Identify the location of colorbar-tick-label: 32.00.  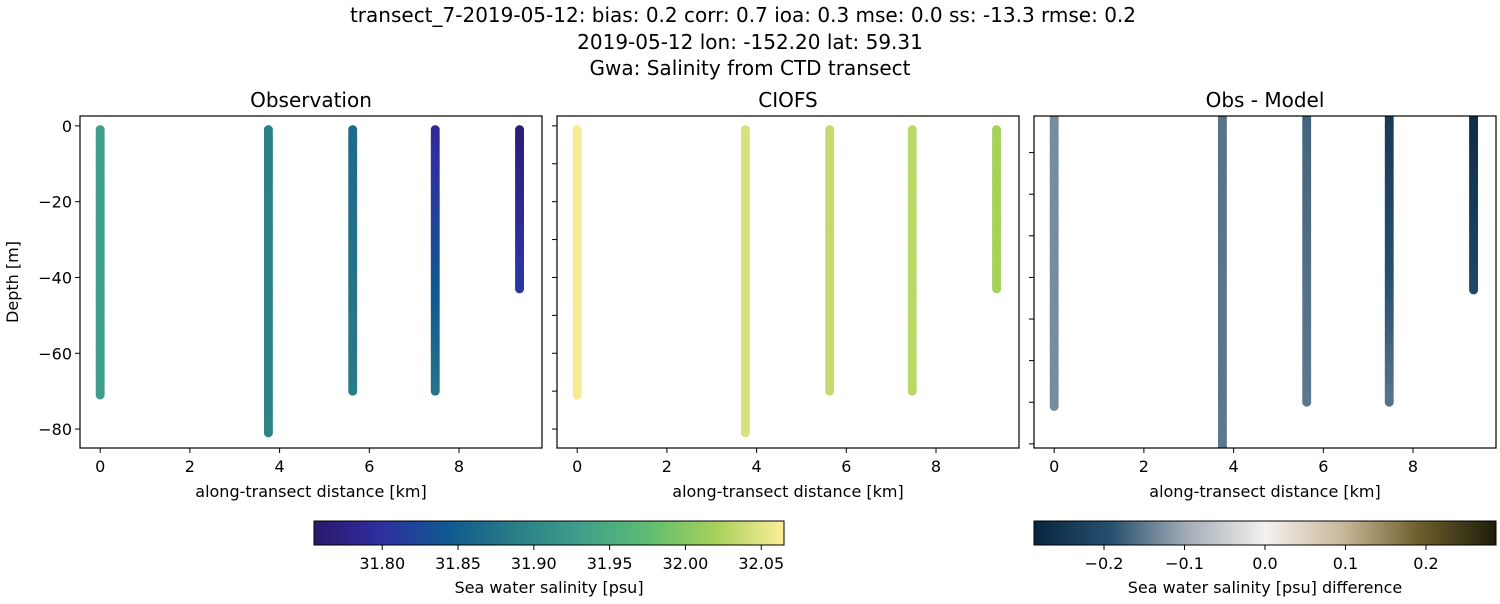
(686, 563).